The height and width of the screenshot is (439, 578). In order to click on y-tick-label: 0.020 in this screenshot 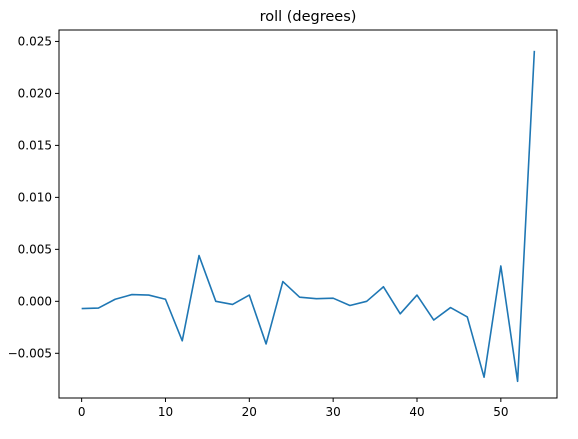, I will do `click(35, 93)`.